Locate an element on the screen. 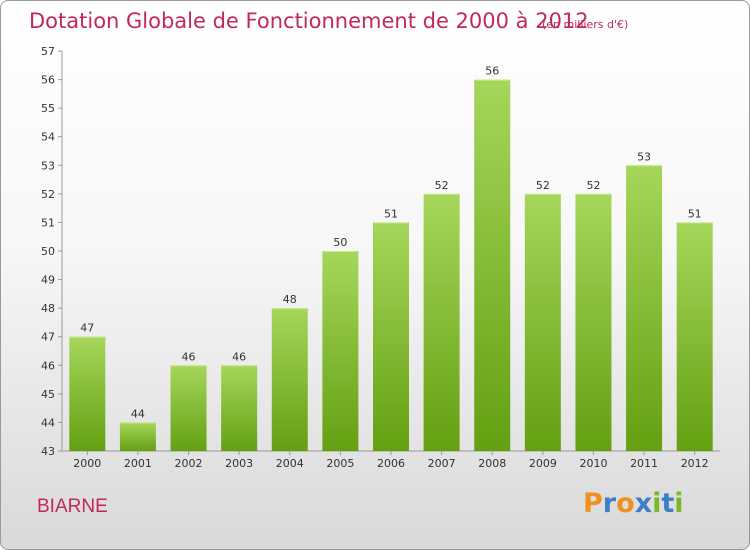  y-tick-label: 47 is located at coordinates (48, 337).